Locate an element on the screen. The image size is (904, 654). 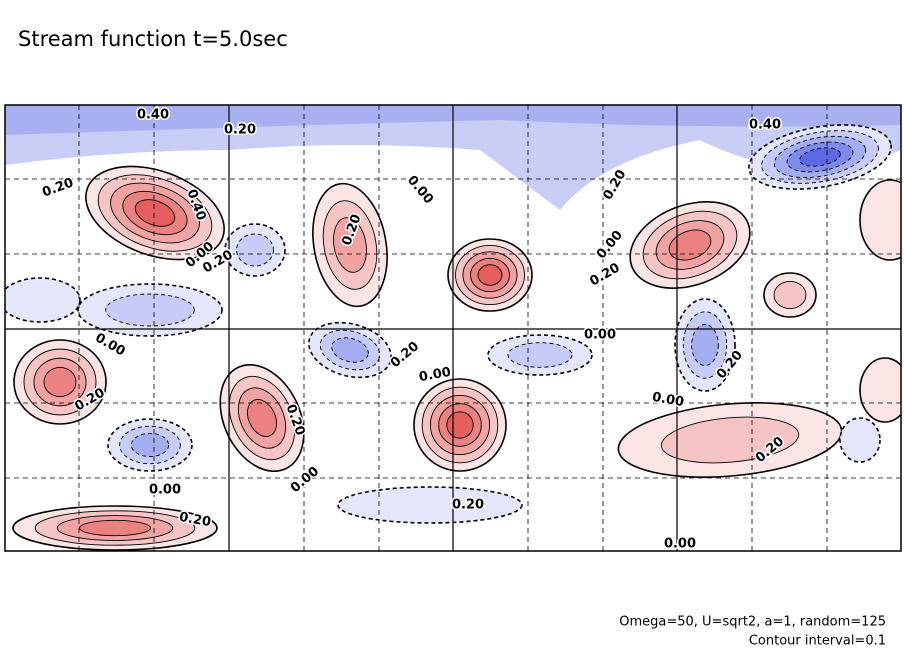
chart-title: Stream function t=5.0sec is located at coordinates (153, 39).